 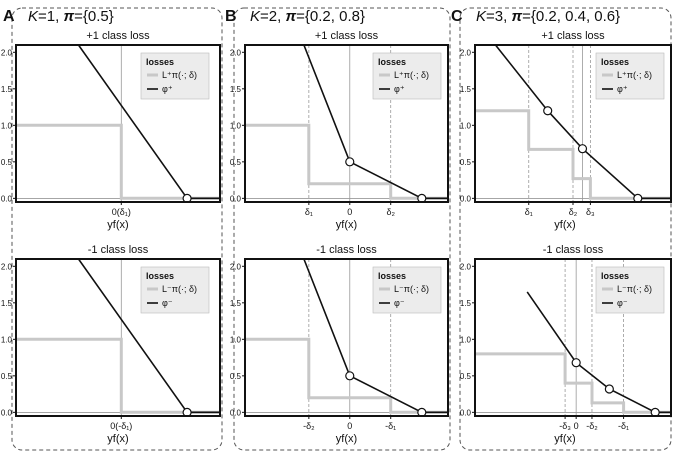 I want to click on x-tick-label: 0(δ₁), so click(x=121, y=212).